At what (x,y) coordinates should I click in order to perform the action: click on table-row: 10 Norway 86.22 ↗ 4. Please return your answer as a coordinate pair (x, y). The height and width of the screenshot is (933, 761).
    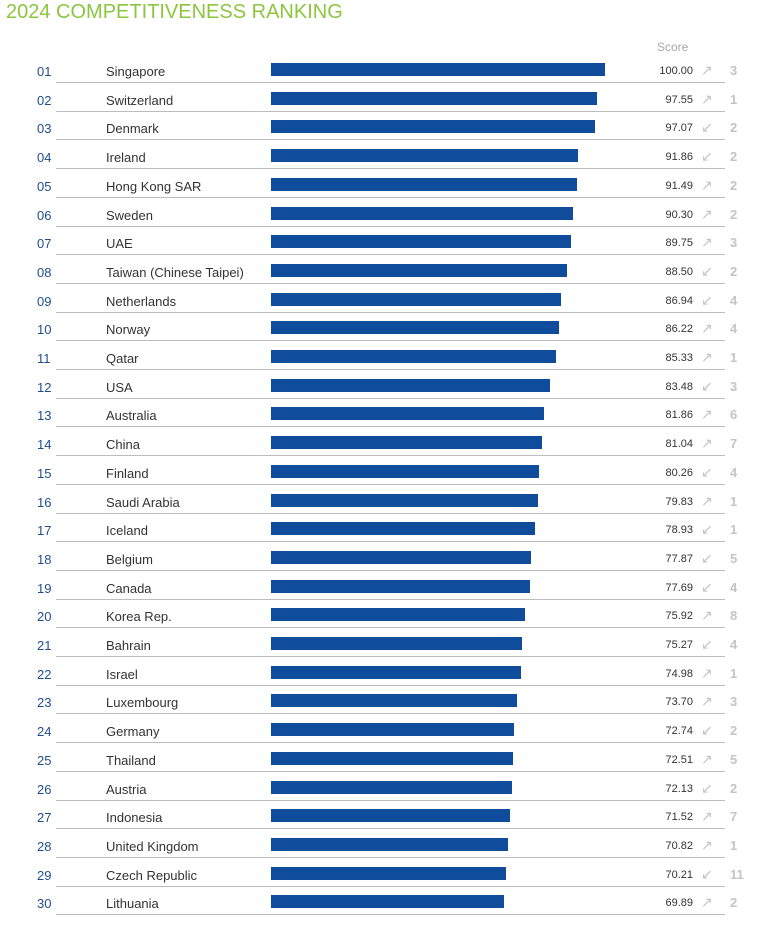
    Looking at the image, I should click on (380, 329).